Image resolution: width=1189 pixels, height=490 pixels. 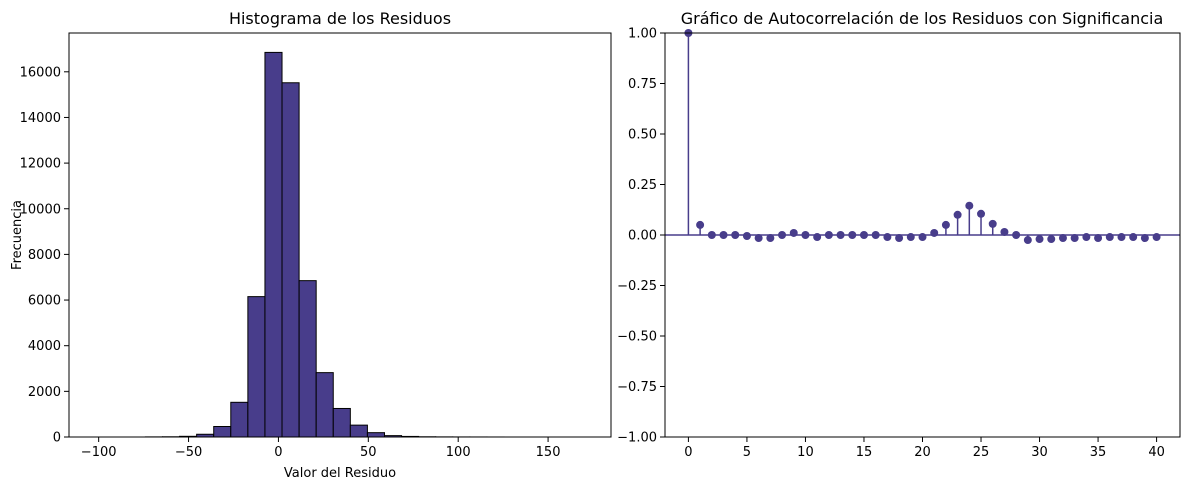 I want to click on acf-ytick-label: 0.75, so click(x=642, y=84).